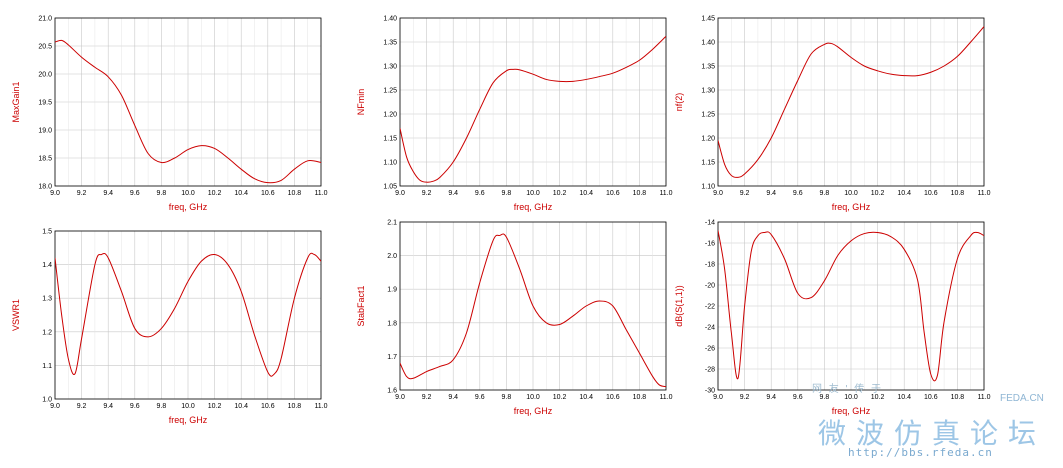 Image resolution: width=1063 pixels, height=468 pixels. What do you see at coordinates (708, 19) in the screenshot?
I see `y-tick-label: 1.45` at bounding box center [708, 19].